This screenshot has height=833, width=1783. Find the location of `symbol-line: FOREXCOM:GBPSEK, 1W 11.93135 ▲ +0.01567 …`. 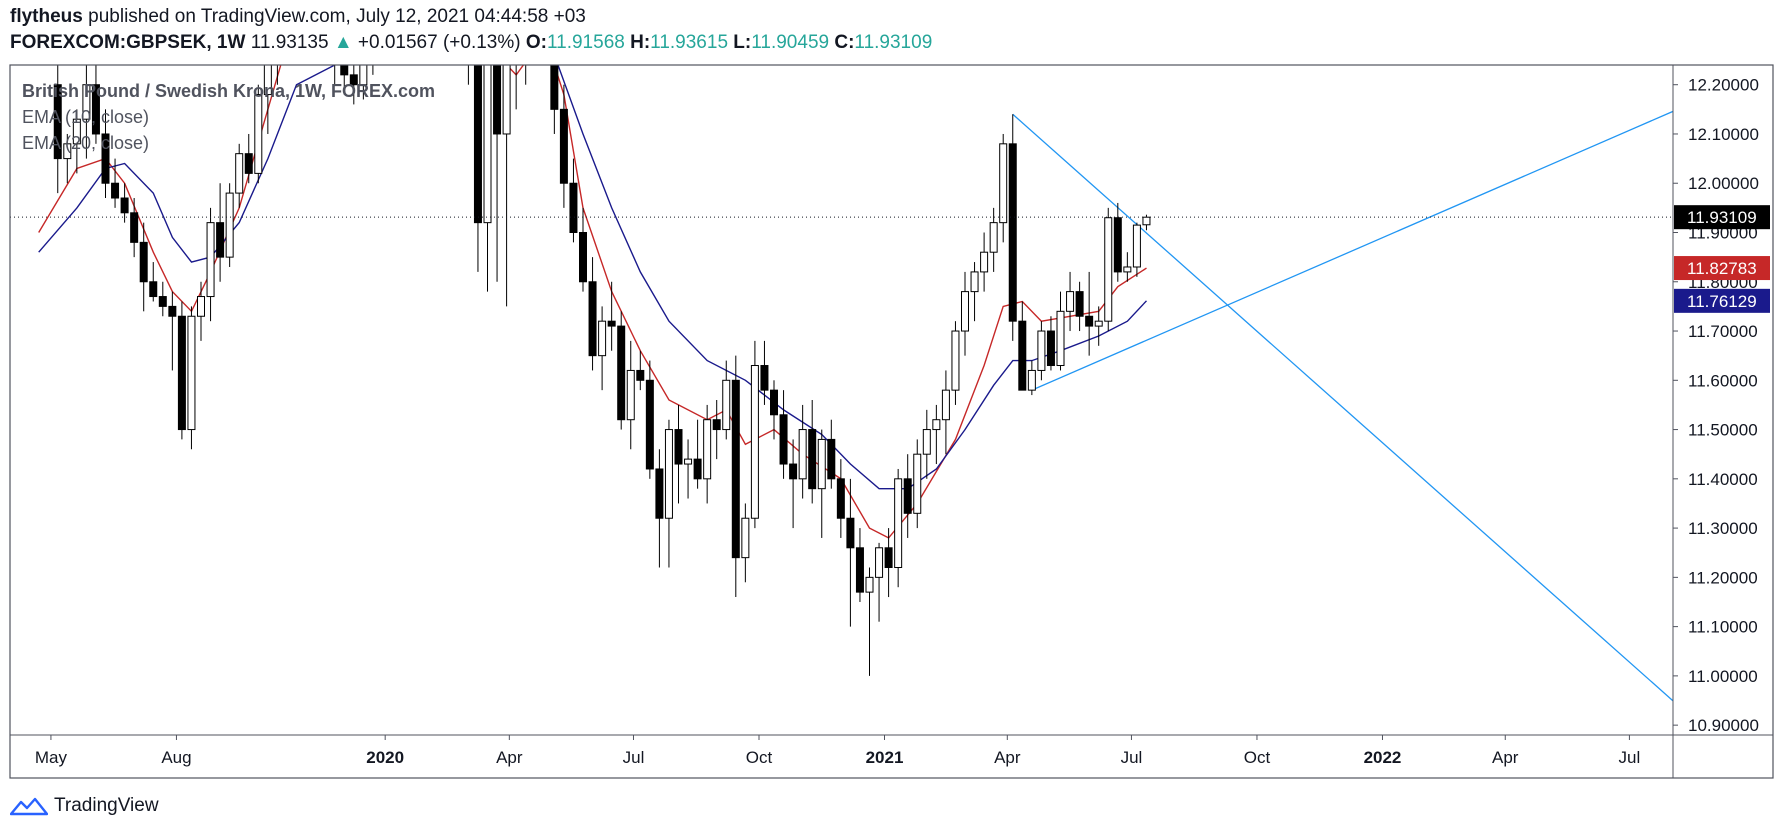

symbol-line: FOREXCOM:GBPSEK, 1W 11.93135 ▲ +0.01567 … is located at coordinates (891, 43).